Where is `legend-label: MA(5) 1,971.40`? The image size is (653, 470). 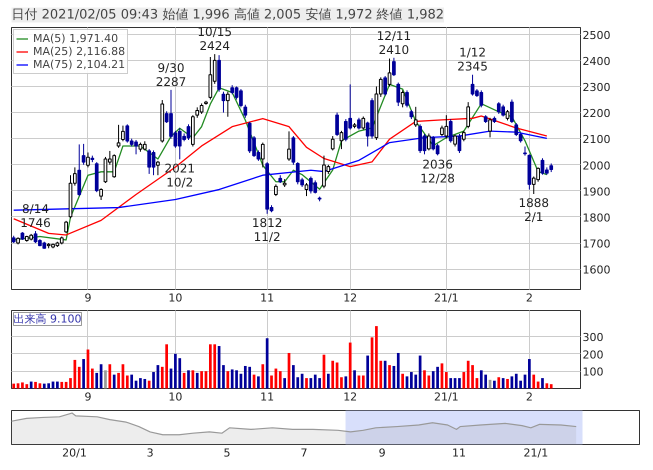
legend-label: MA(5) 1,971.40 is located at coordinates (75, 38).